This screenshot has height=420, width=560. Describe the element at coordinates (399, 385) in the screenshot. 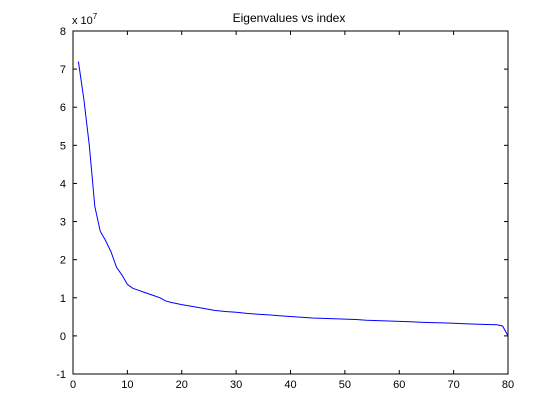

I see `x-tick-label: 60` at that location.